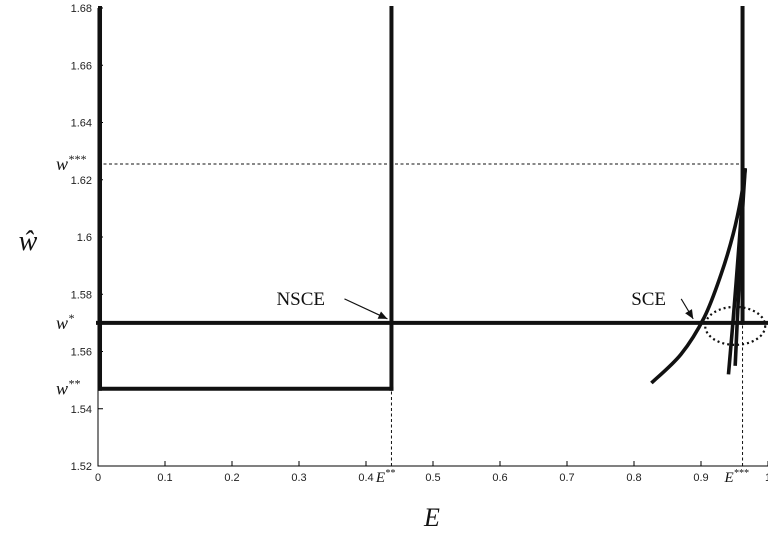 The width and height of the screenshot is (768, 535). What do you see at coordinates (81, 181) in the screenshot?
I see `y-tick-label: 1.62` at bounding box center [81, 181].